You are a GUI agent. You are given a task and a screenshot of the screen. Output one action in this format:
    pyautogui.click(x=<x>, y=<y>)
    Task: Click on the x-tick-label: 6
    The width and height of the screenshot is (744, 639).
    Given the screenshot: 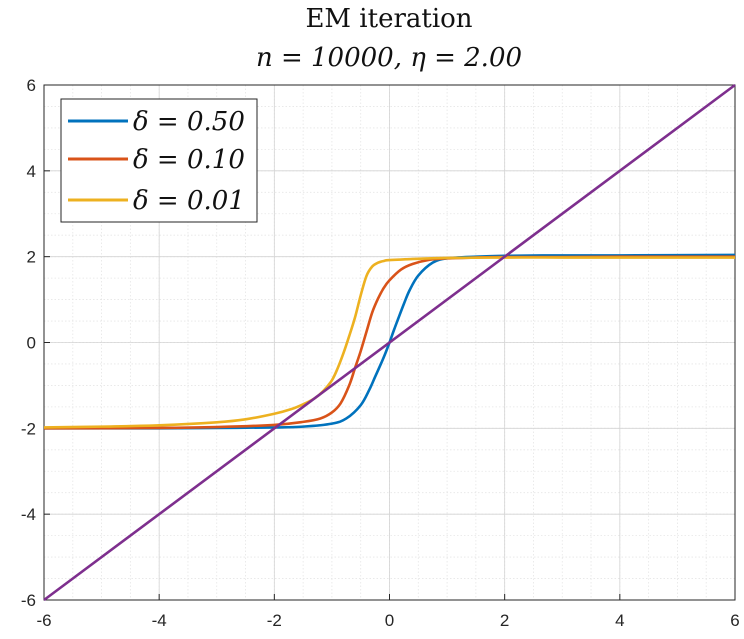 What is the action you would take?
    pyautogui.click(x=734, y=620)
    